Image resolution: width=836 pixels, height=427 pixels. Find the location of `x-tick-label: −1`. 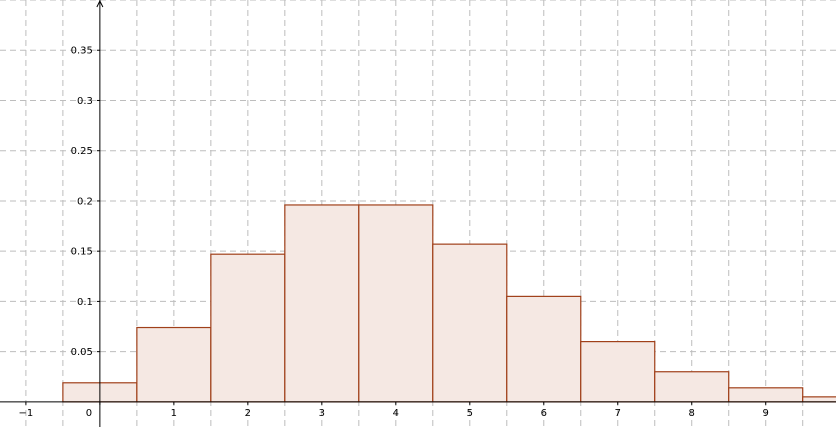

x-tick-label: −1 is located at coordinates (26, 413).